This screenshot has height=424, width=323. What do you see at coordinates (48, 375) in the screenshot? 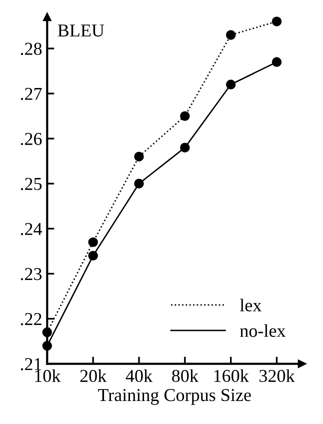
I see `x-tick-label: 10k` at bounding box center [48, 375].